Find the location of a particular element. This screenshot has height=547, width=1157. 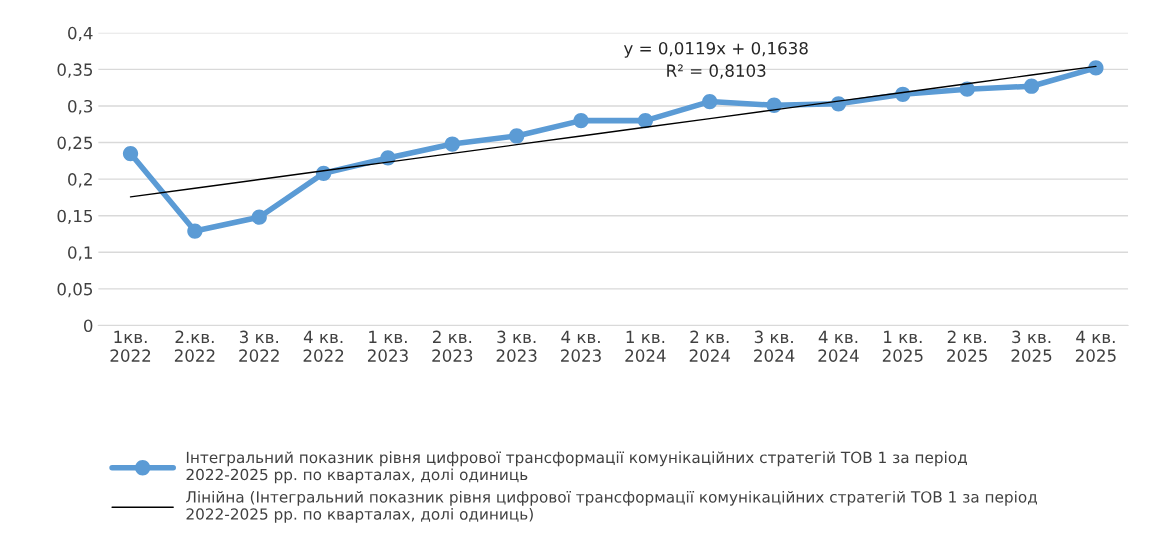

y-tick-label: 0,2 is located at coordinates (80, 180).